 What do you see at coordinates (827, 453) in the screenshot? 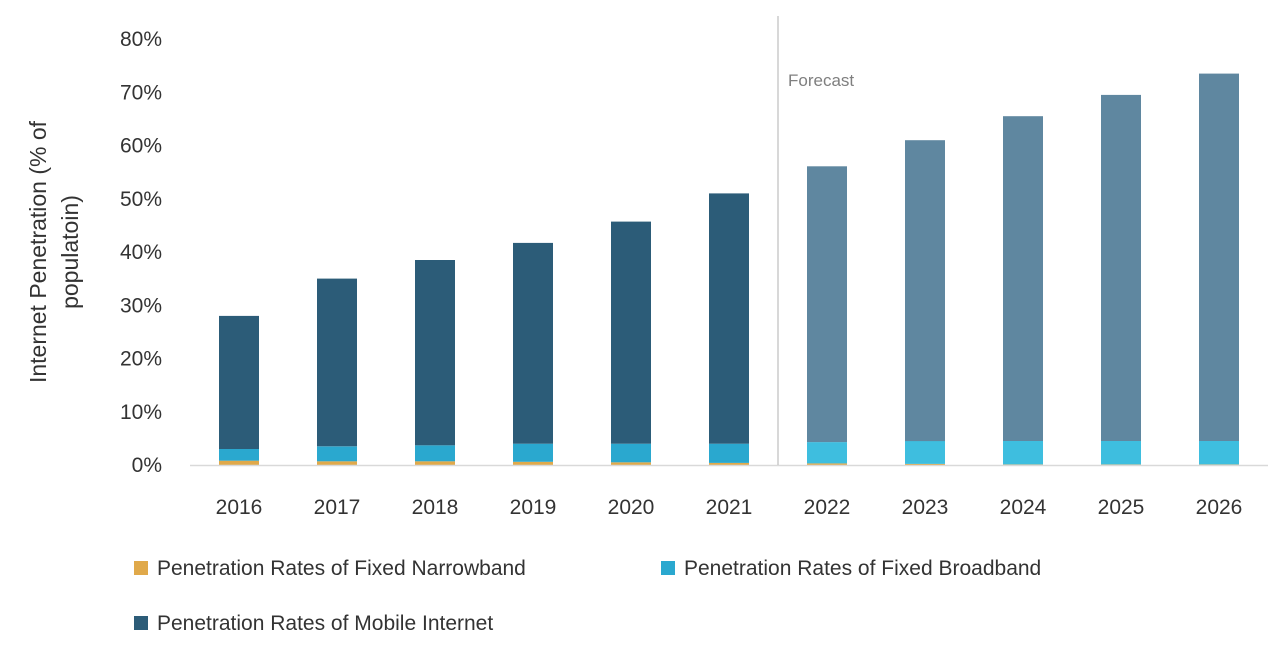
I see `bar-segment-fixed-broadband-2022` at bounding box center [827, 453].